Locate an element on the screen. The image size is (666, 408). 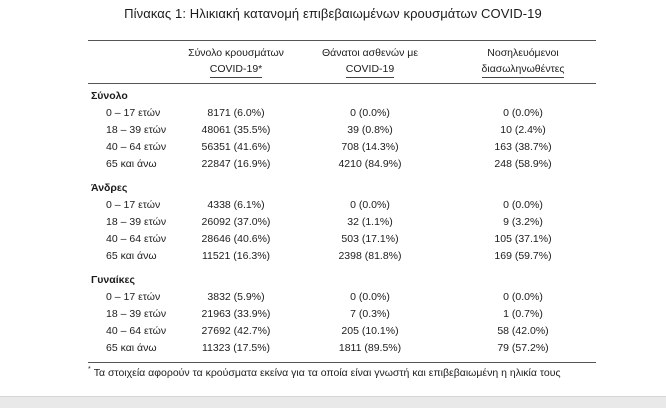
column-header-line: COVID-19 is located at coordinates (370, 69).